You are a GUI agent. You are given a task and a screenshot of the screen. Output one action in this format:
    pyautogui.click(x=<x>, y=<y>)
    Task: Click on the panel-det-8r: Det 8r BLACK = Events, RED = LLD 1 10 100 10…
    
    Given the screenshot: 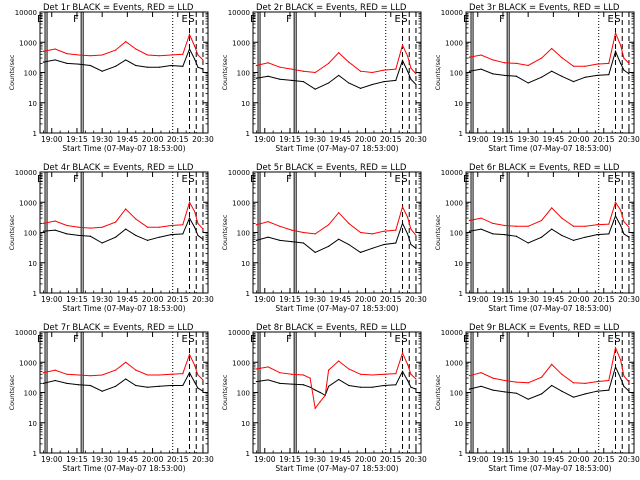 What is the action you would take?
    pyautogui.click(x=324, y=398)
    